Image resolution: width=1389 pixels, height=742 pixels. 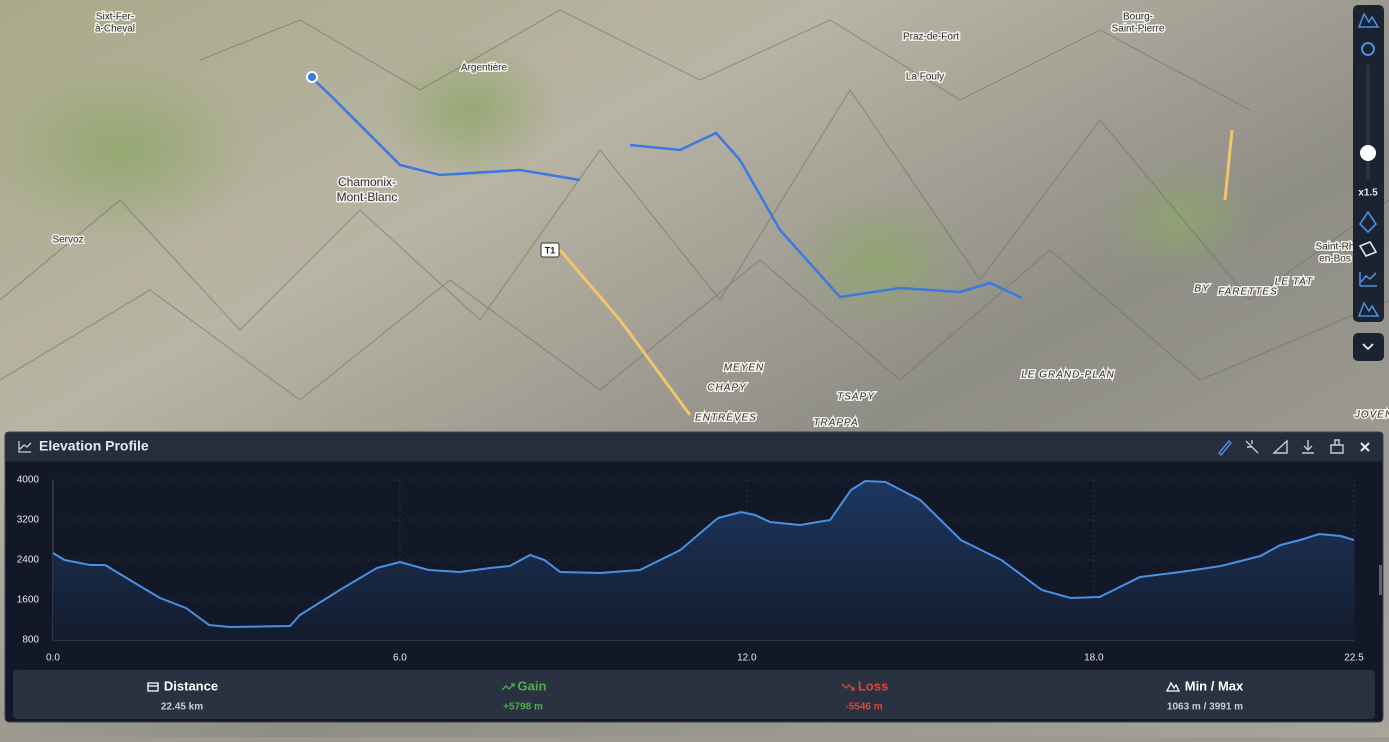 I want to click on stat-label: Min / Max, so click(x=1214, y=685).